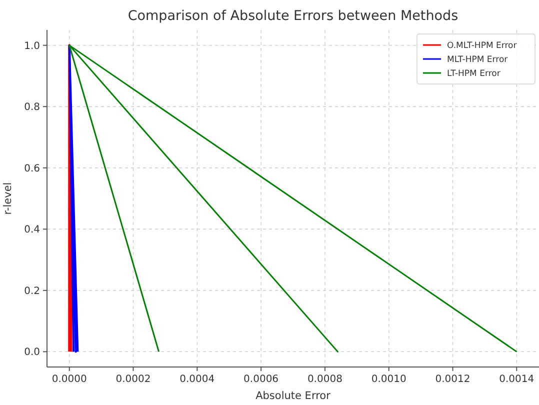  What do you see at coordinates (69, 379) in the screenshot?
I see `x-tick-label: 0.0000` at bounding box center [69, 379].